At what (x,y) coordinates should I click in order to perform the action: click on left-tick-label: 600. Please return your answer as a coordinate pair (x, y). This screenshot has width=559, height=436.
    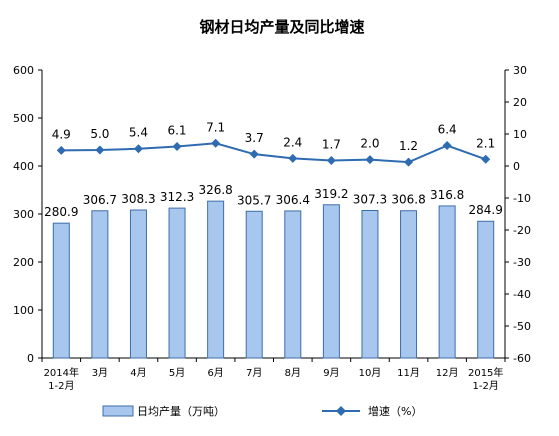
    Looking at the image, I should click on (23, 70).